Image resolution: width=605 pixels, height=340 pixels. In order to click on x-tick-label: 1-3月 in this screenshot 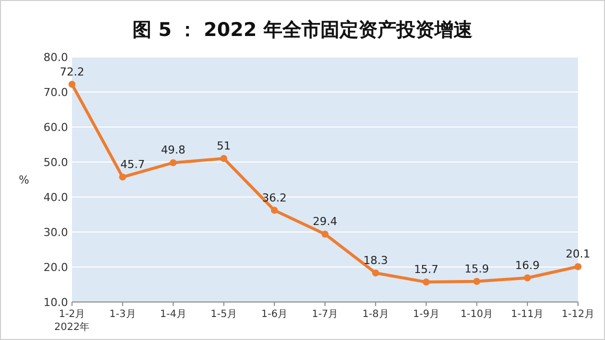, I will do `click(122, 314)`.